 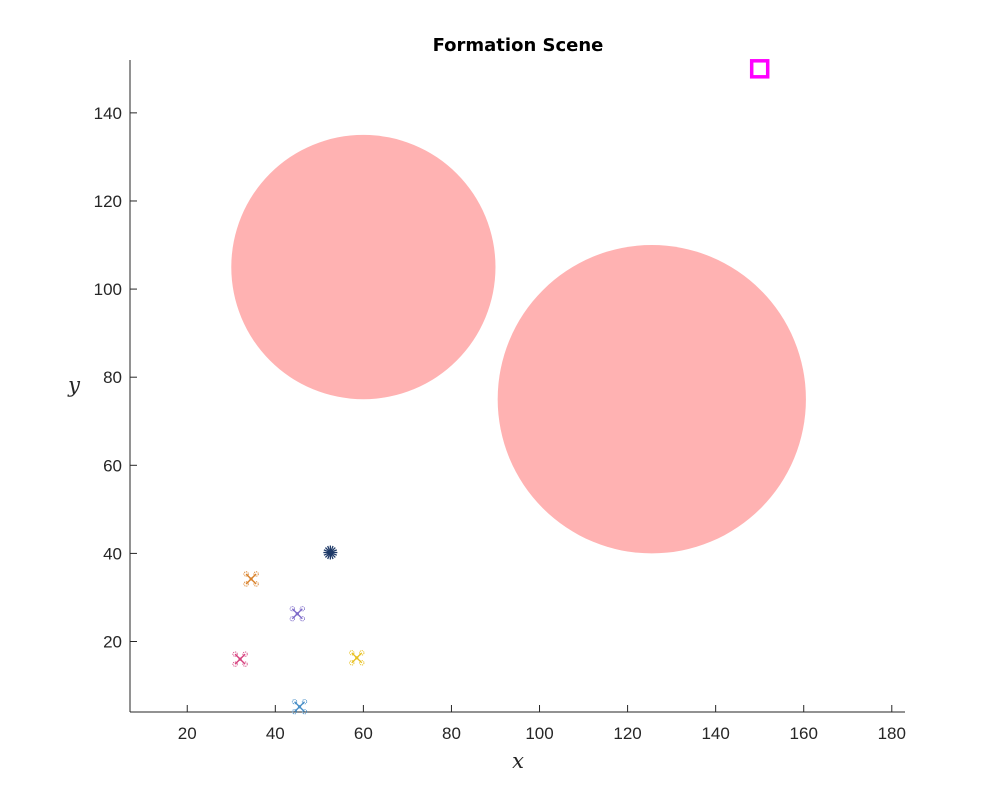 What do you see at coordinates (715, 733) in the screenshot?
I see `x-tick-label: 140` at bounding box center [715, 733].